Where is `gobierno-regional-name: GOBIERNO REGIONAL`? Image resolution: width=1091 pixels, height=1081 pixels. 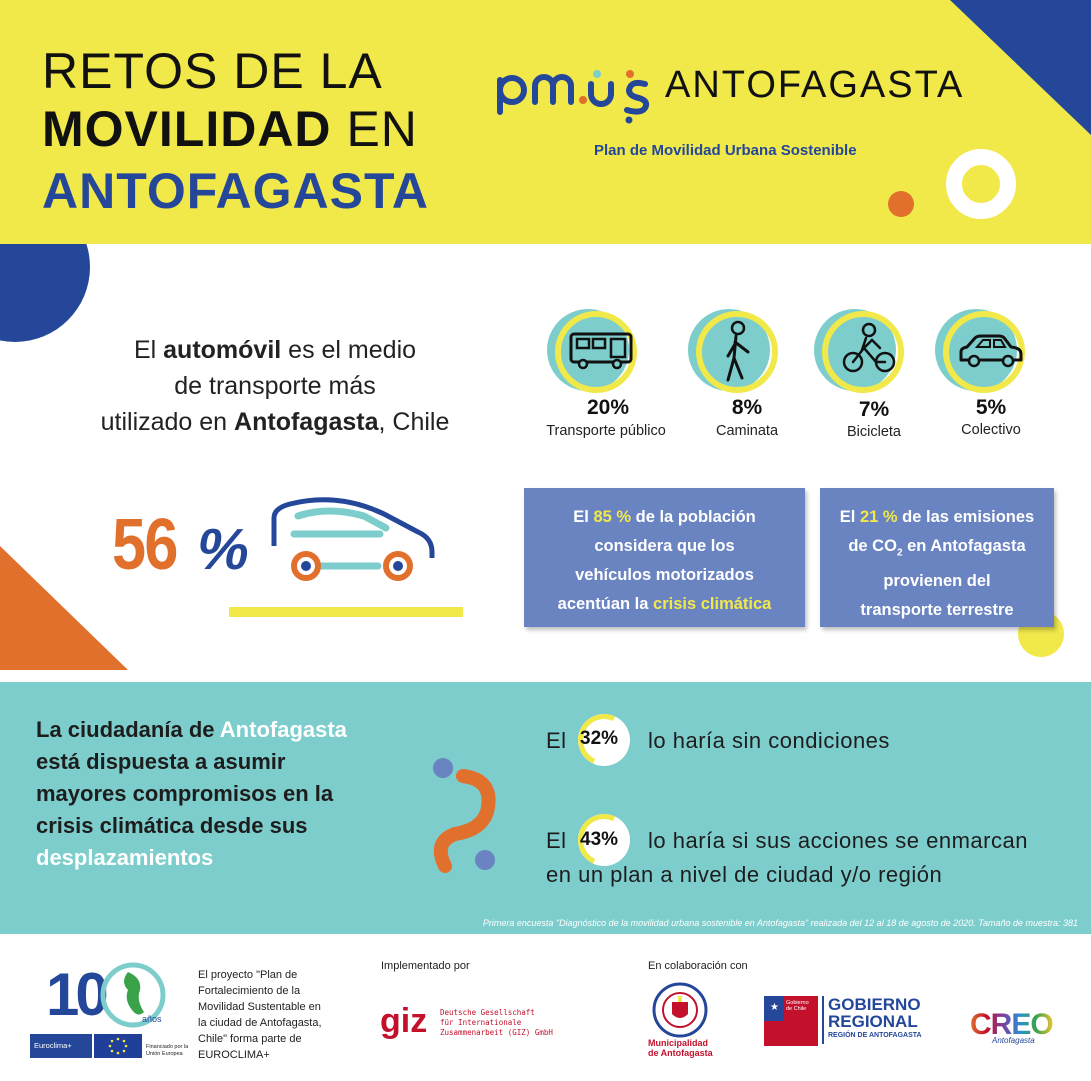 gobierno-regional-name: GOBIERNO REGIONAL is located at coordinates (874, 1013).